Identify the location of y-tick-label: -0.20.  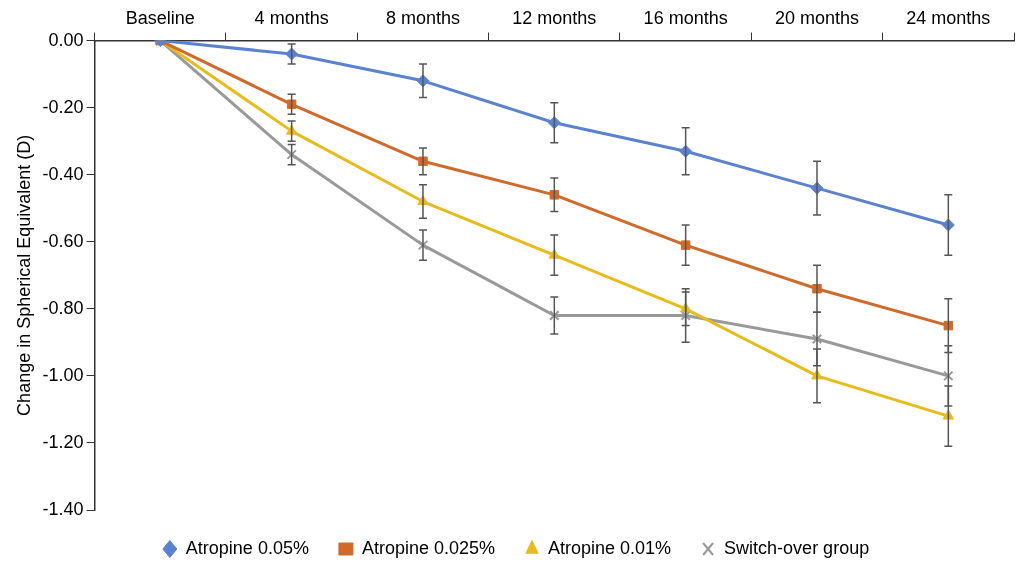
(63, 106).